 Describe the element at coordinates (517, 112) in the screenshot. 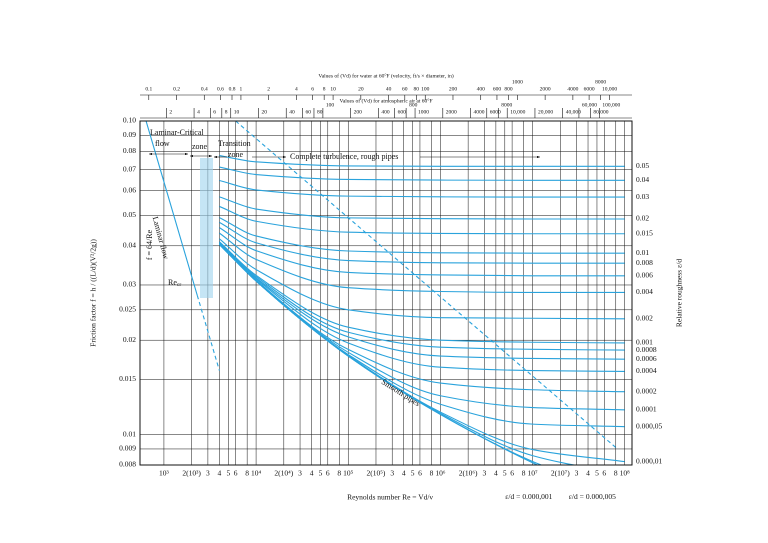

I see `top-tick-label: 10,000` at that location.